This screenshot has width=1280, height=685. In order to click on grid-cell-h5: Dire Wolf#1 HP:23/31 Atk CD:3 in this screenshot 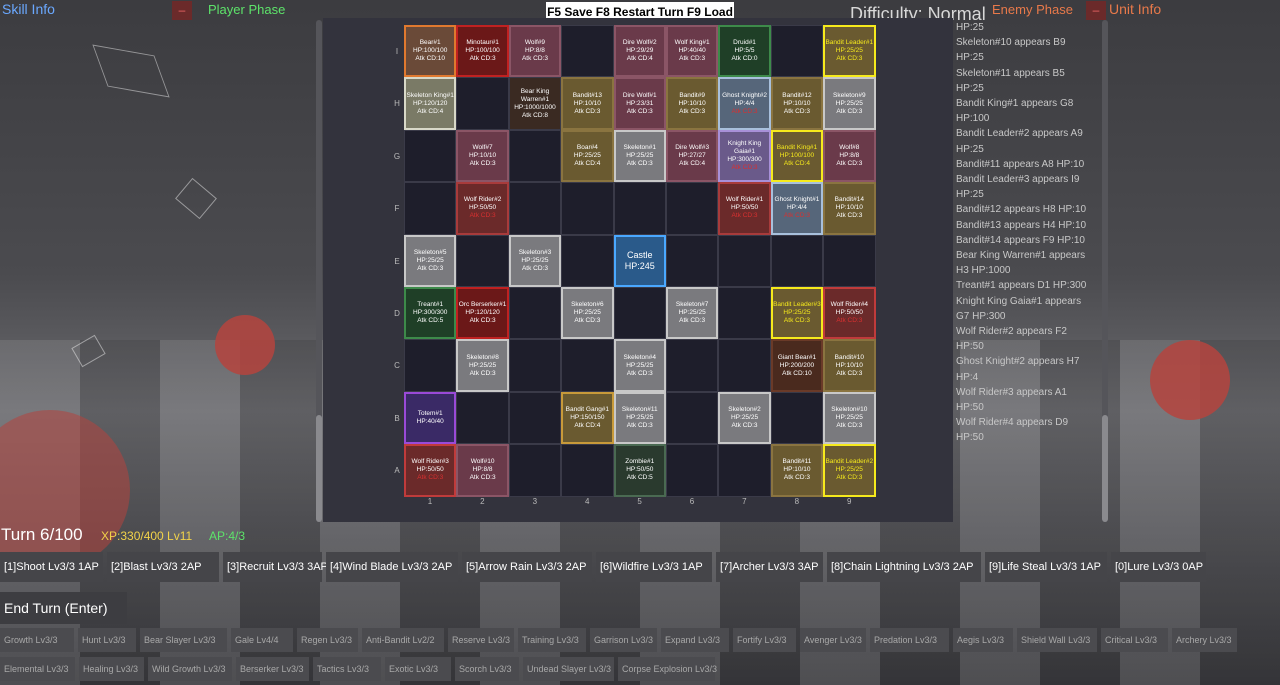, I will do `click(639, 103)`.